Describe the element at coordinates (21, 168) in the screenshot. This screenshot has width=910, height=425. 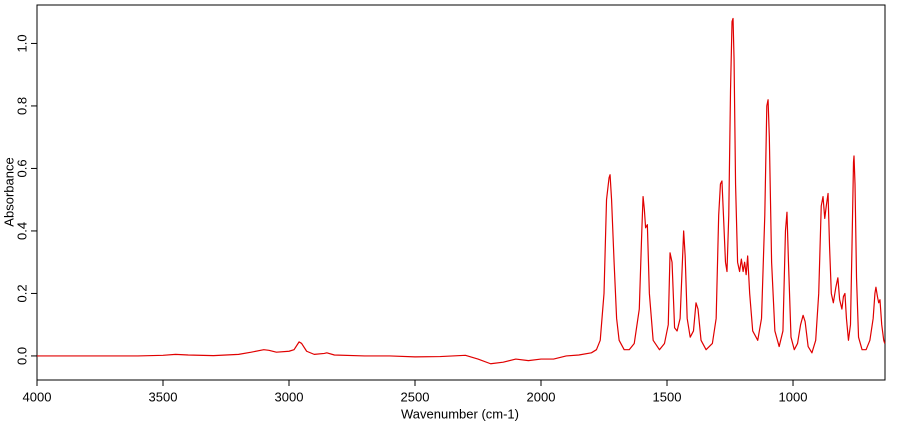
I see `y-tick-label: 0.6` at that location.